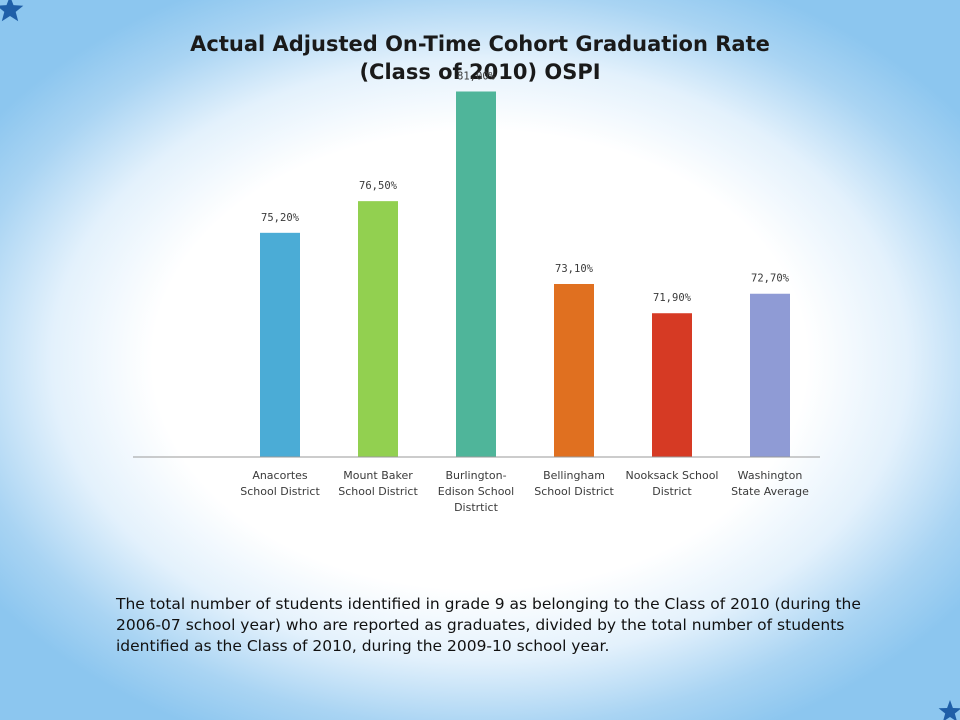 This screenshot has width=960, height=720. What do you see at coordinates (770, 475) in the screenshot?
I see `category-label: Washington` at bounding box center [770, 475].